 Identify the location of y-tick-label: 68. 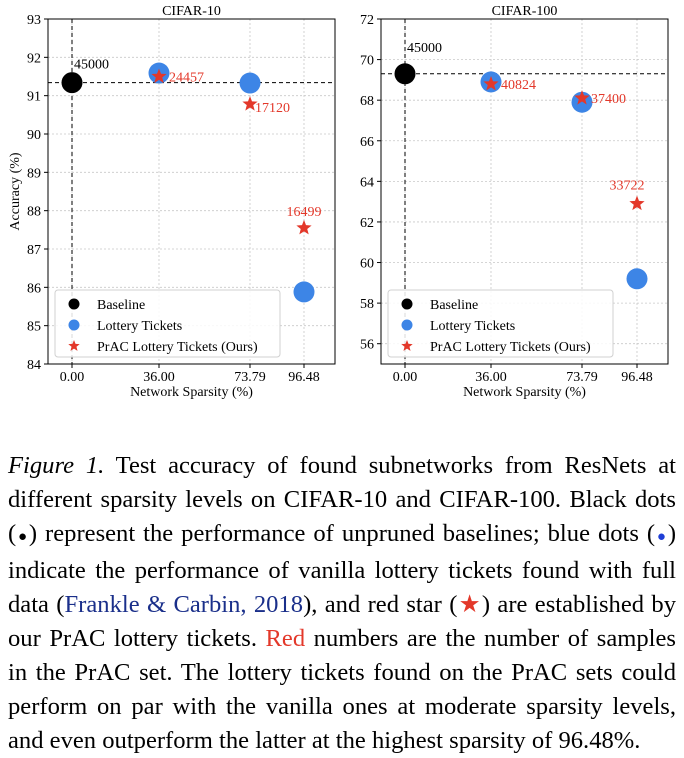
(367, 101).